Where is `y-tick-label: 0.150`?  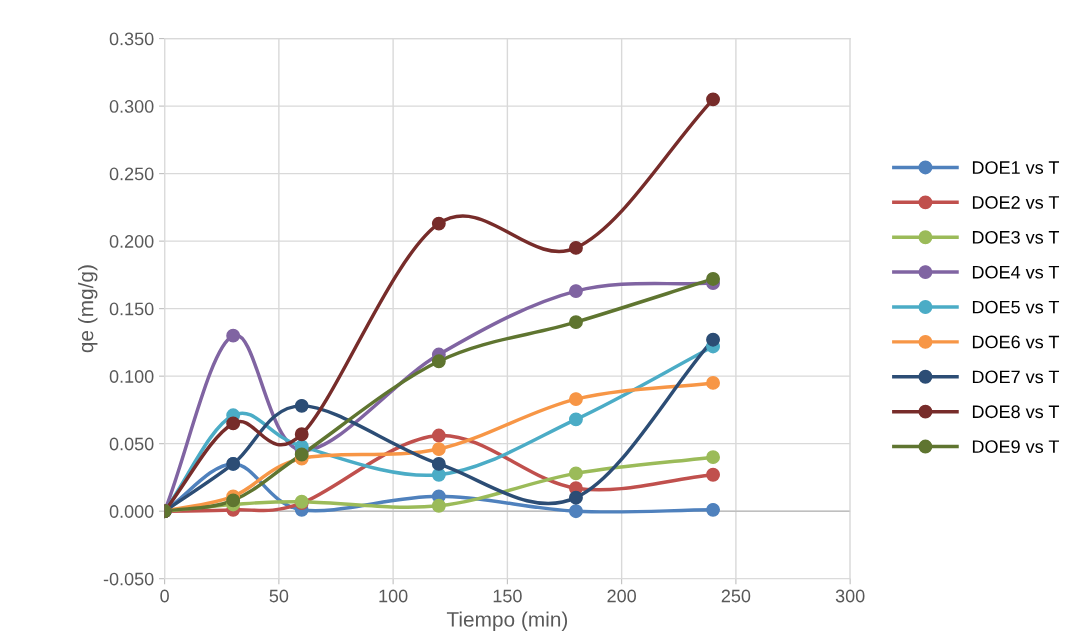
y-tick-label: 0.150 is located at coordinates (131, 309).